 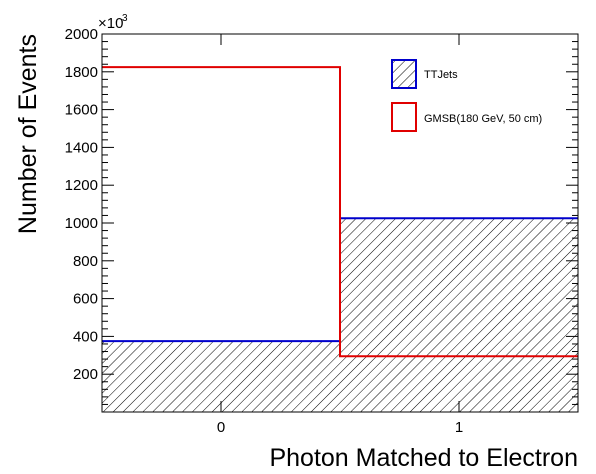 What do you see at coordinates (81, 147) in the screenshot?
I see `y-tick-label: 1400` at bounding box center [81, 147].